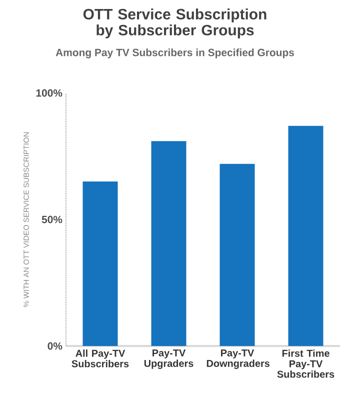 Image resolution: width=350 pixels, height=401 pixels. Describe the element at coordinates (175, 53) in the screenshot. I see `chart-subtitle: Among Pay TV Subscribers in Specified Groups` at that location.